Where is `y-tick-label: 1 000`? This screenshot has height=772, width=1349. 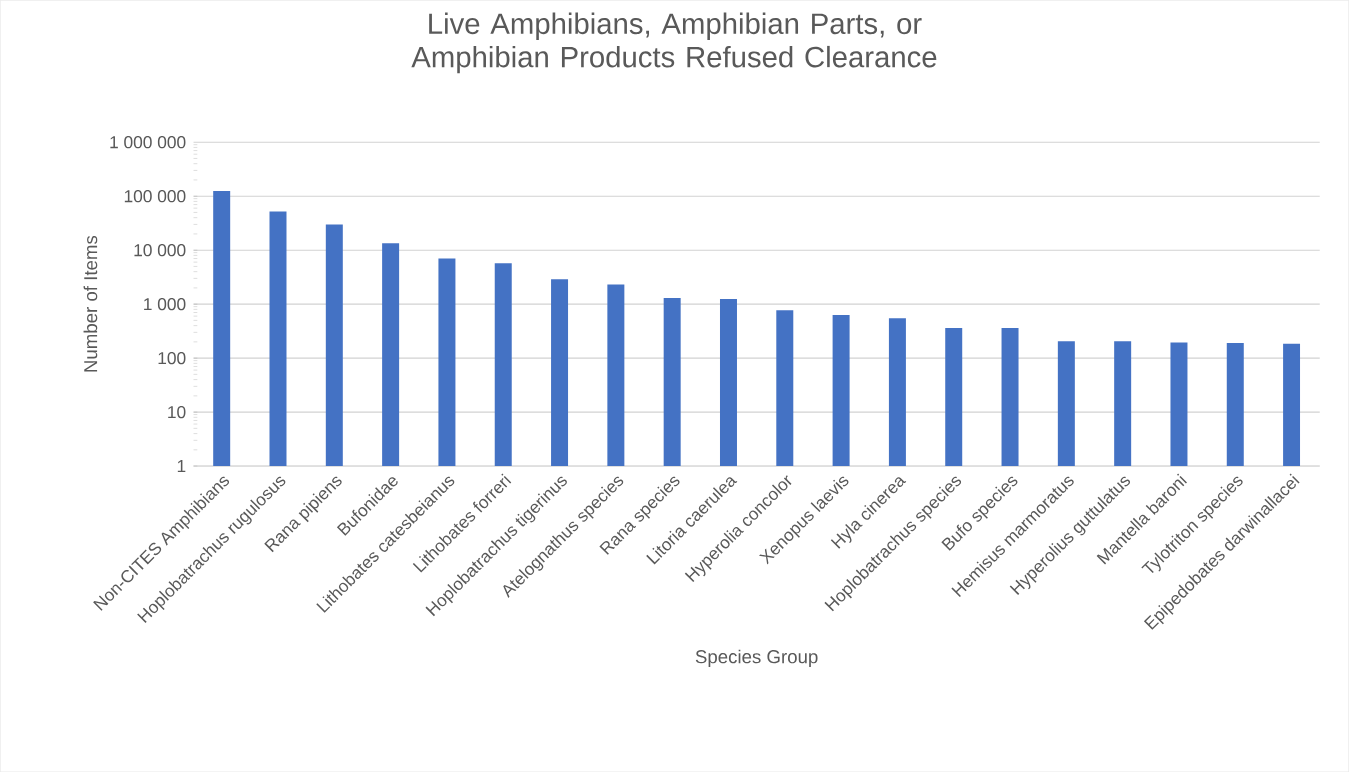 y-tick-label: 1 000 is located at coordinates (165, 304).